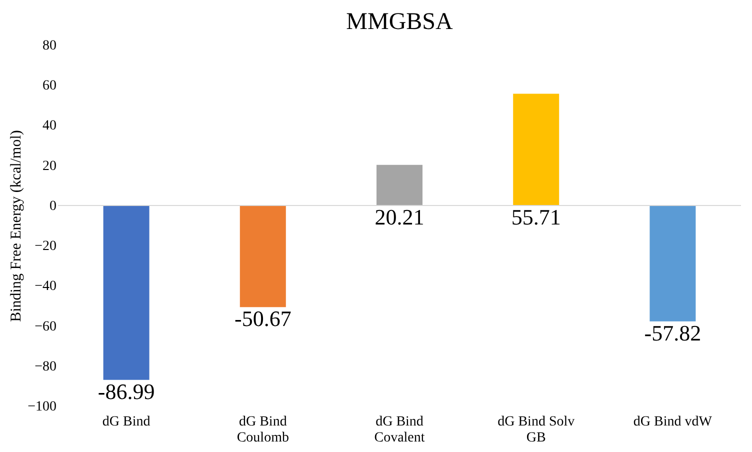 The image size is (752, 452). Describe the element at coordinates (49, 86) in the screenshot. I see `y-tick-label: 60` at that location.